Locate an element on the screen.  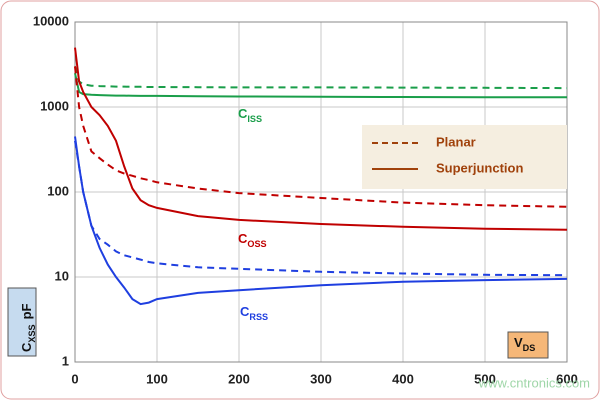
x-tick-label: 500 is located at coordinates (485, 378).